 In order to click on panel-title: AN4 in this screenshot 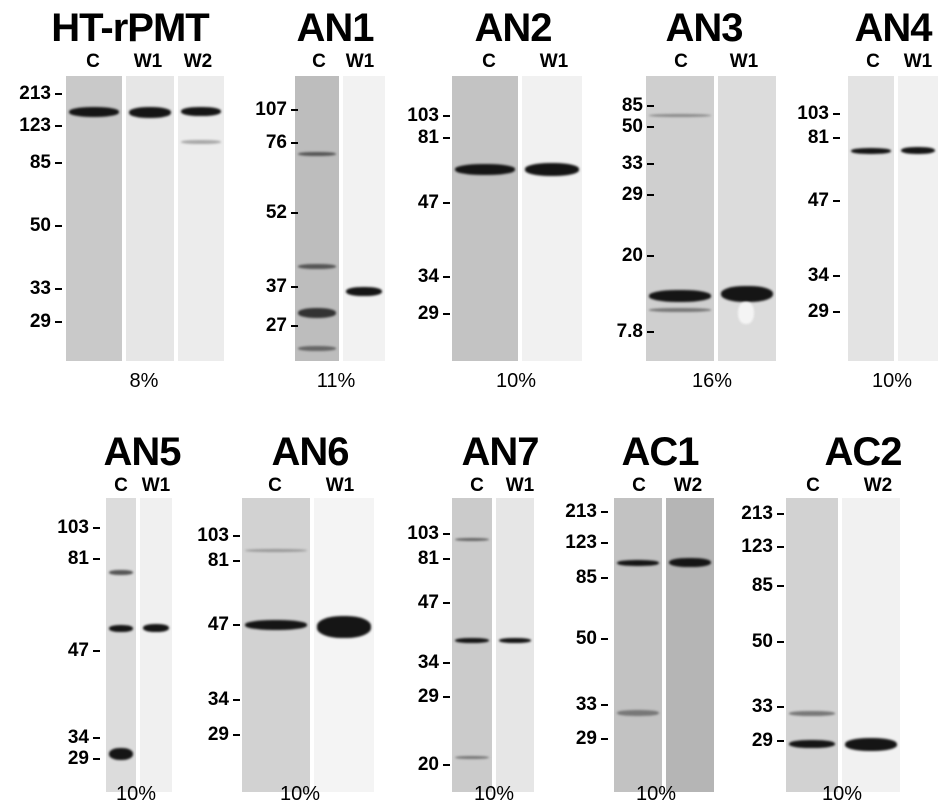, I will do `click(893, 28)`.